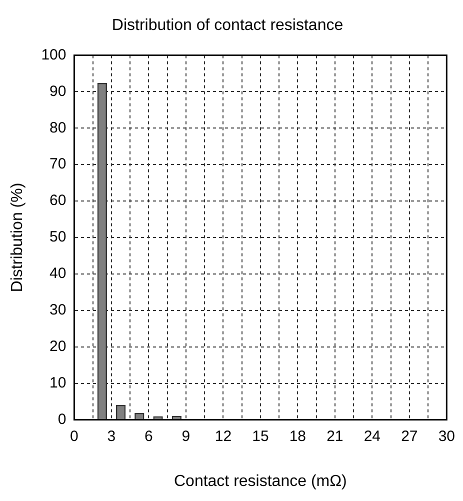 Image resolution: width=463 pixels, height=501 pixels. Describe the element at coordinates (62, 419) in the screenshot. I see `y-tick-label: 0` at that location.